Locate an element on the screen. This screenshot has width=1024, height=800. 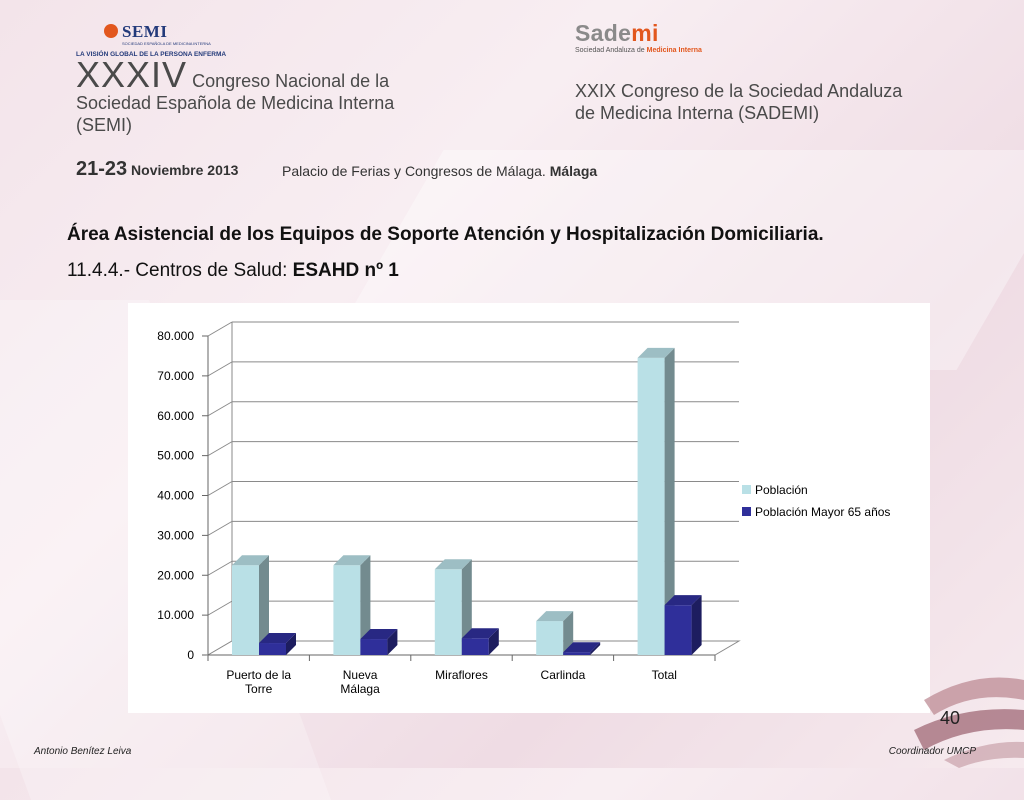
x-tick-label: Carlinda is located at coordinates (563, 675).